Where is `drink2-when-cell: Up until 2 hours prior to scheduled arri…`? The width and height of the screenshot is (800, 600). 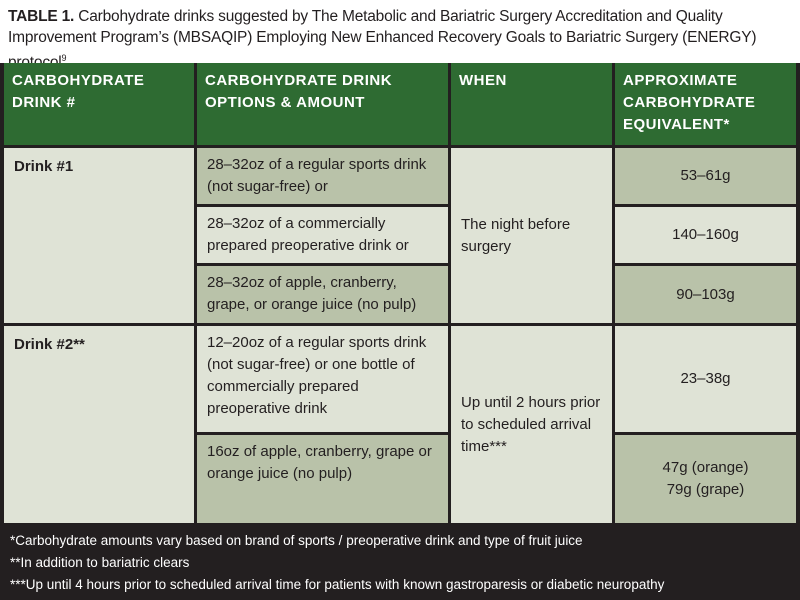
drink2-when-cell: Up until 2 hours prior to scheduled arri… is located at coordinates (531, 424).